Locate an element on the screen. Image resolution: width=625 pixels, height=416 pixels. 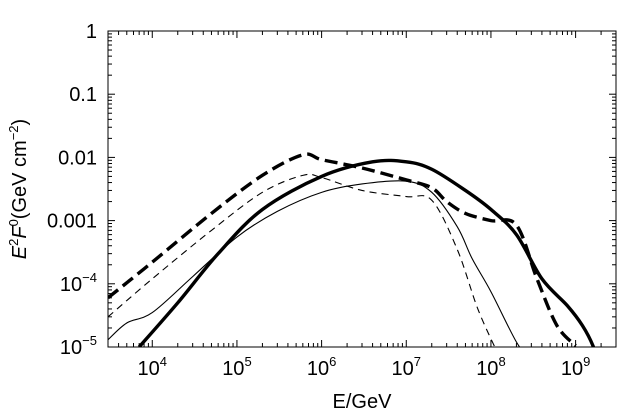
y-axis-title-base: E is located at coordinates (20, 252).